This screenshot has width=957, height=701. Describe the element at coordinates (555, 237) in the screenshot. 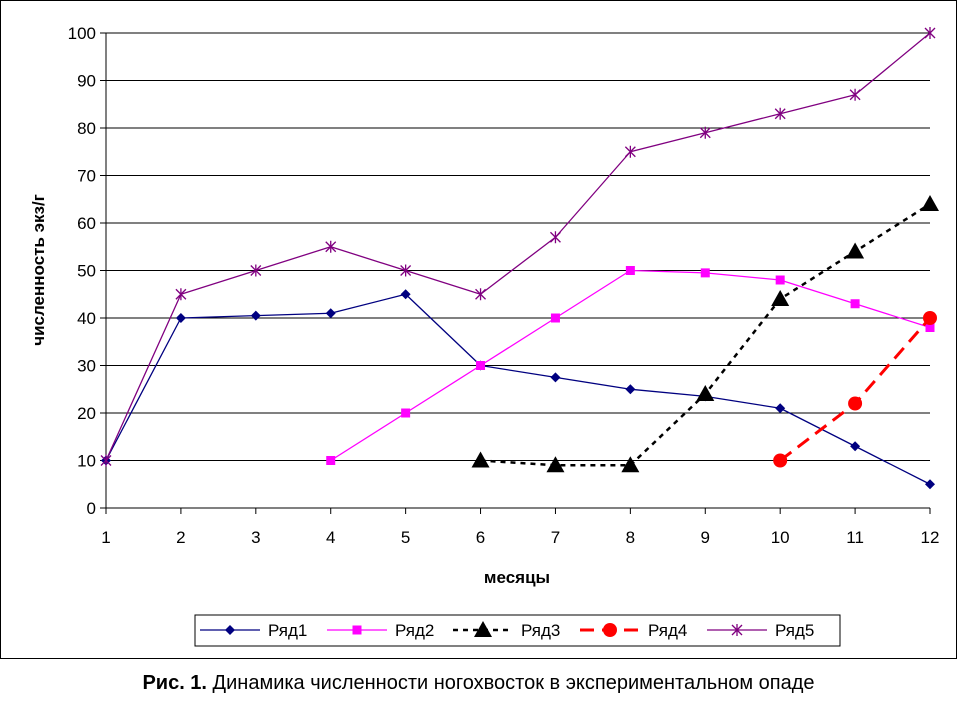

I see `point-Ряд5-7` at that location.